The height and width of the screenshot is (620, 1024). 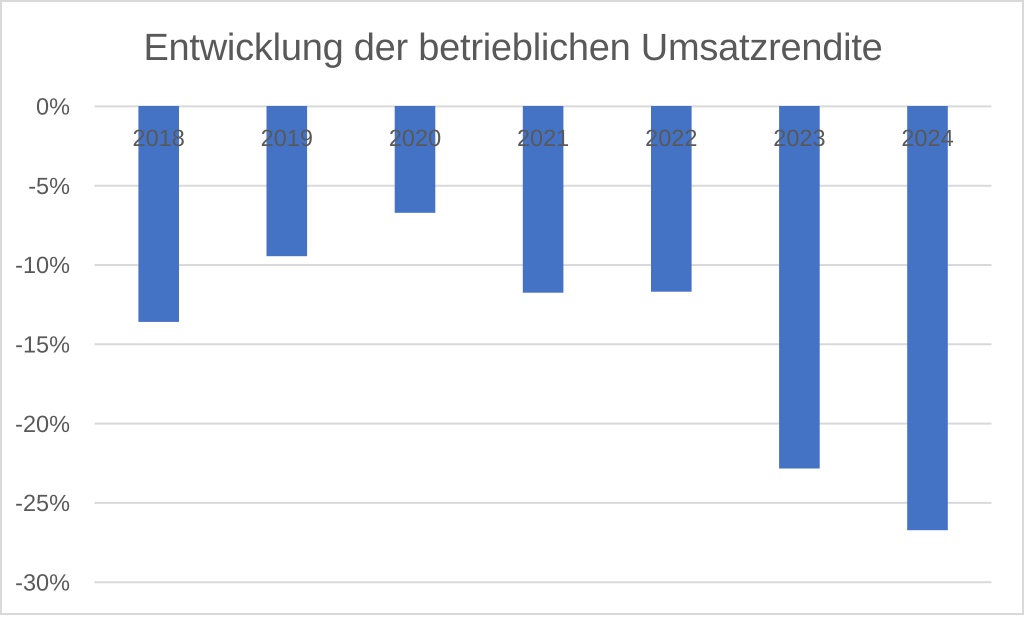 What do you see at coordinates (42, 345) in the screenshot?
I see `svg-text: -15%` at bounding box center [42, 345].